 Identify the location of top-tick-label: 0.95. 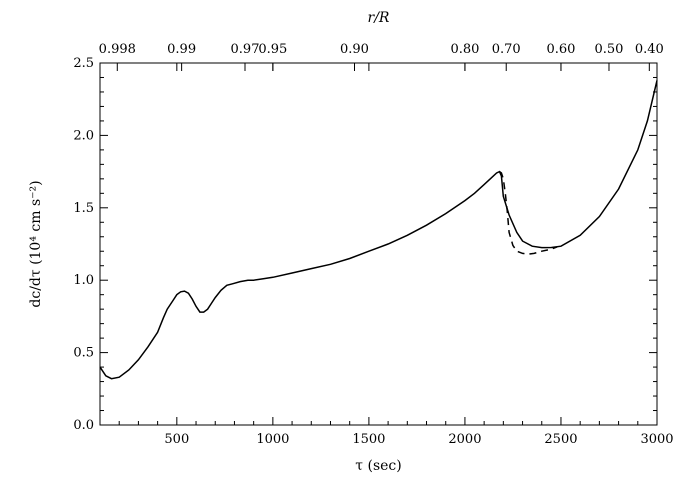
(272, 49).